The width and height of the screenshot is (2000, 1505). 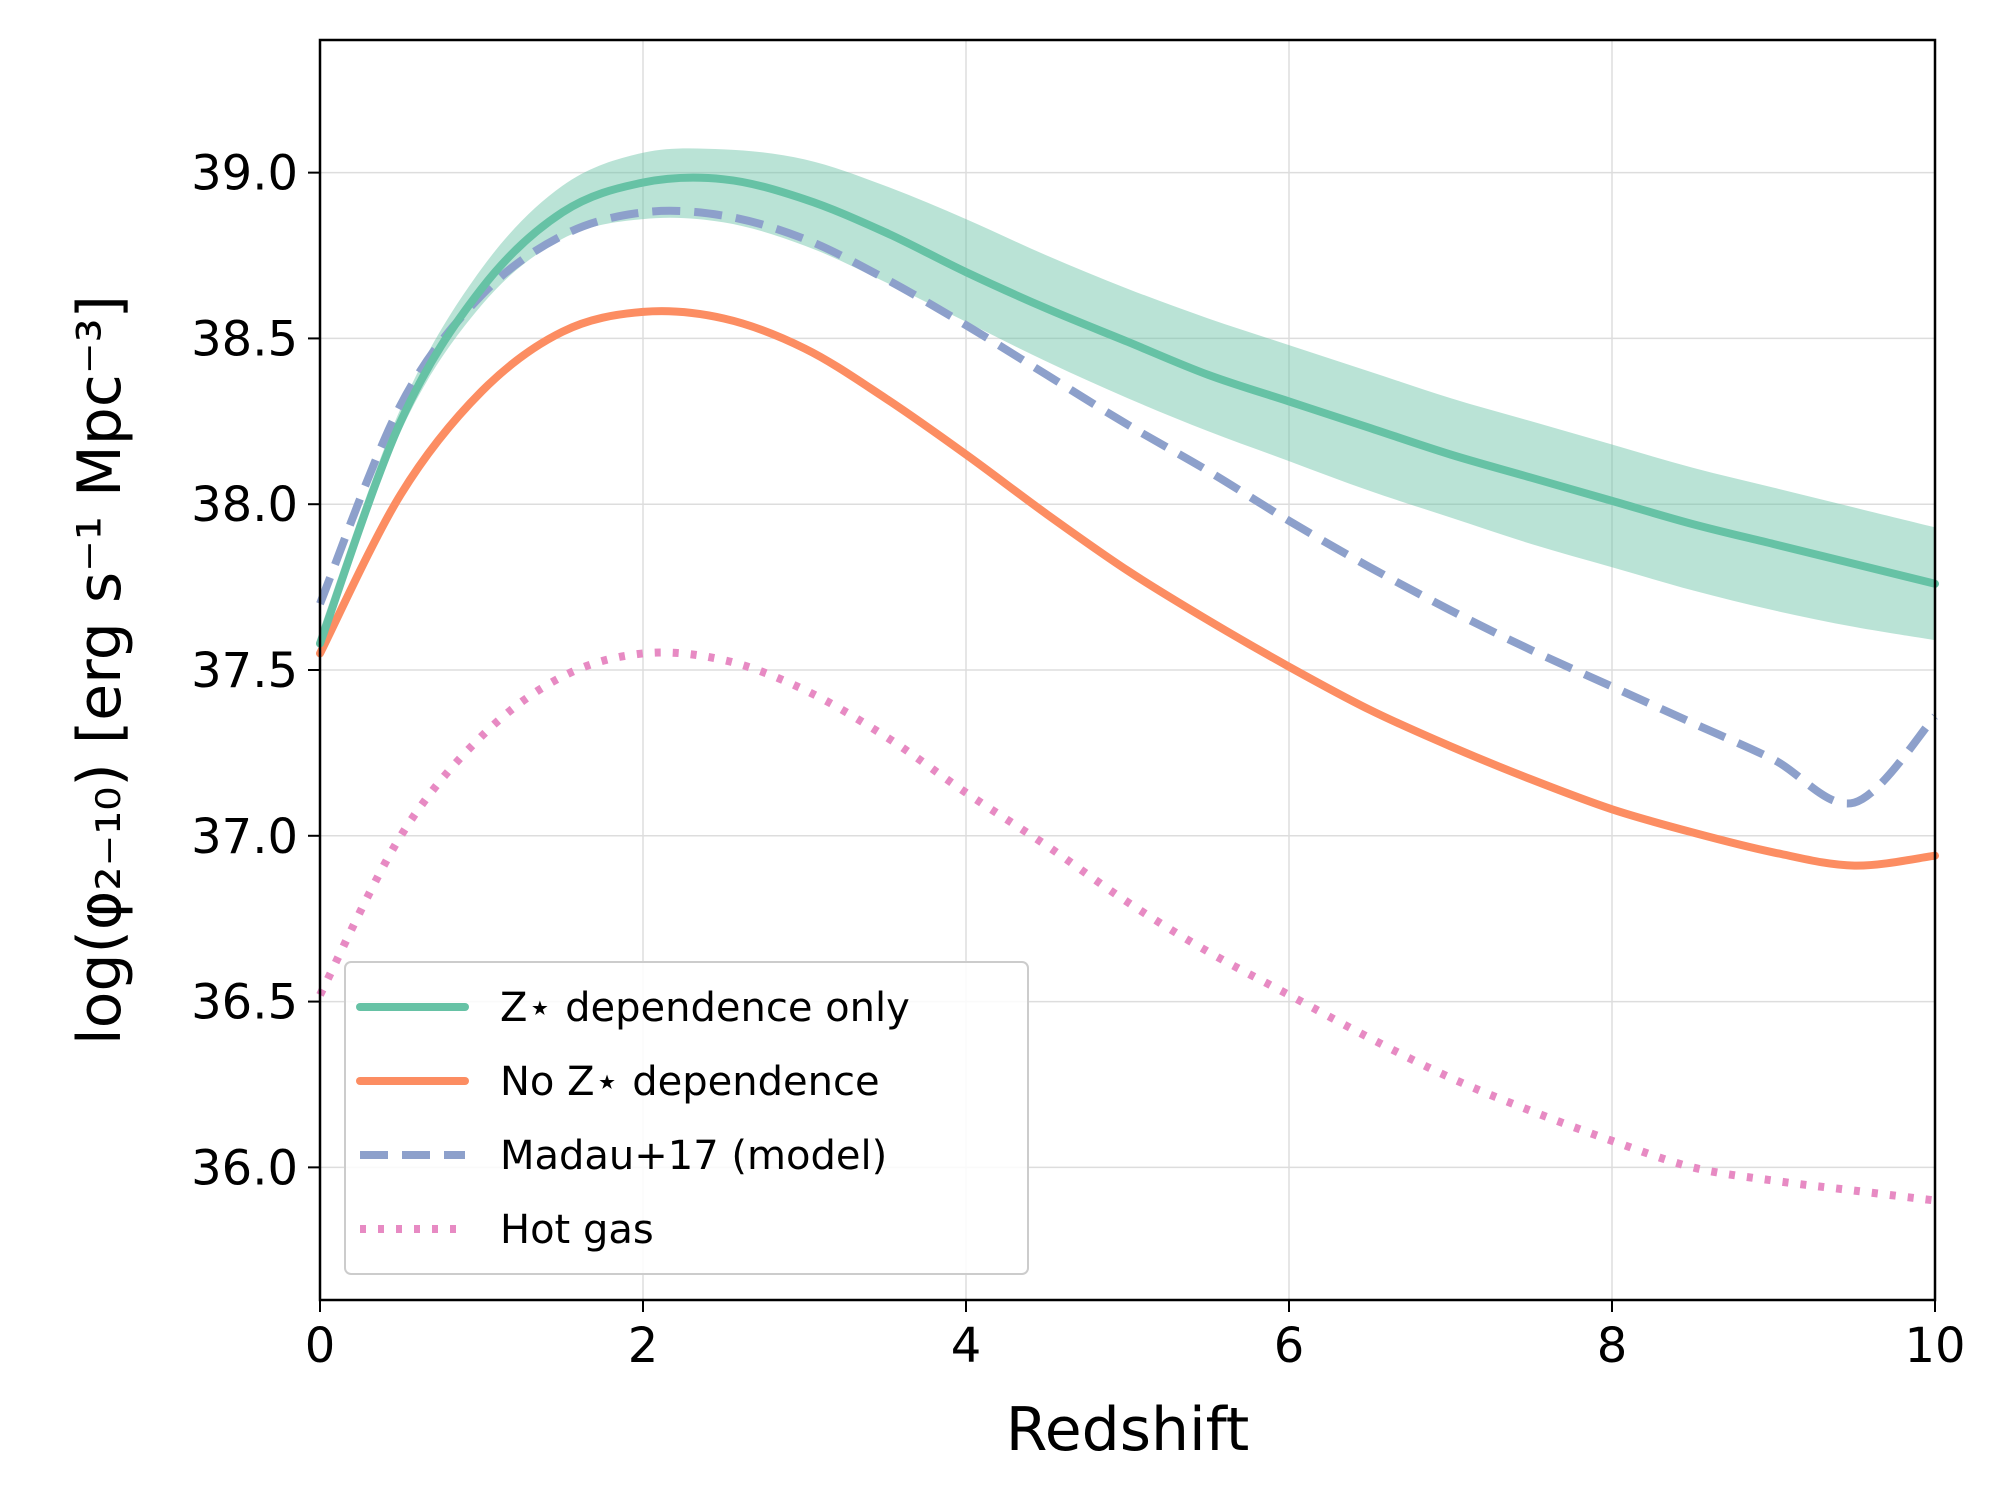 I want to click on y-tick-label: 38.5, so click(x=244, y=339).